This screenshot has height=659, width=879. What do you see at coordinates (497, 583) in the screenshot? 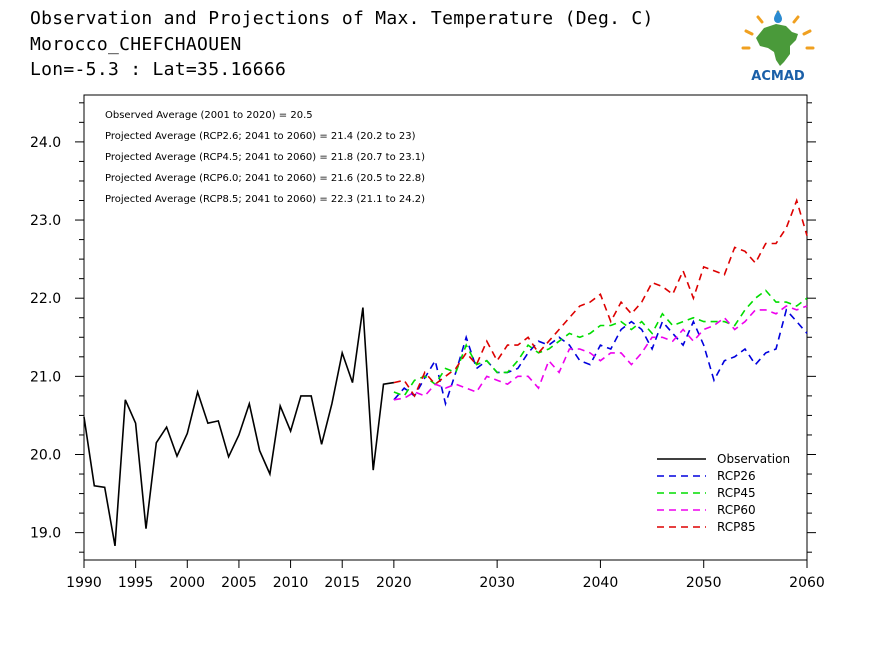
I see `x-tick-label: 2030` at bounding box center [497, 583].